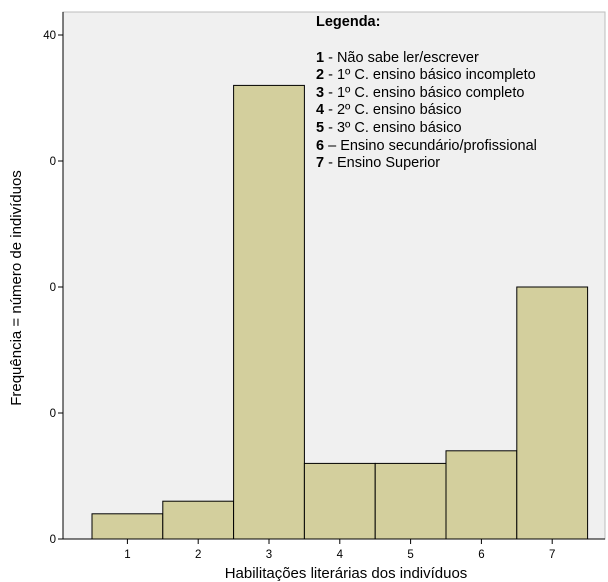  I want to click on legend-item-code: 7, so click(320, 163).